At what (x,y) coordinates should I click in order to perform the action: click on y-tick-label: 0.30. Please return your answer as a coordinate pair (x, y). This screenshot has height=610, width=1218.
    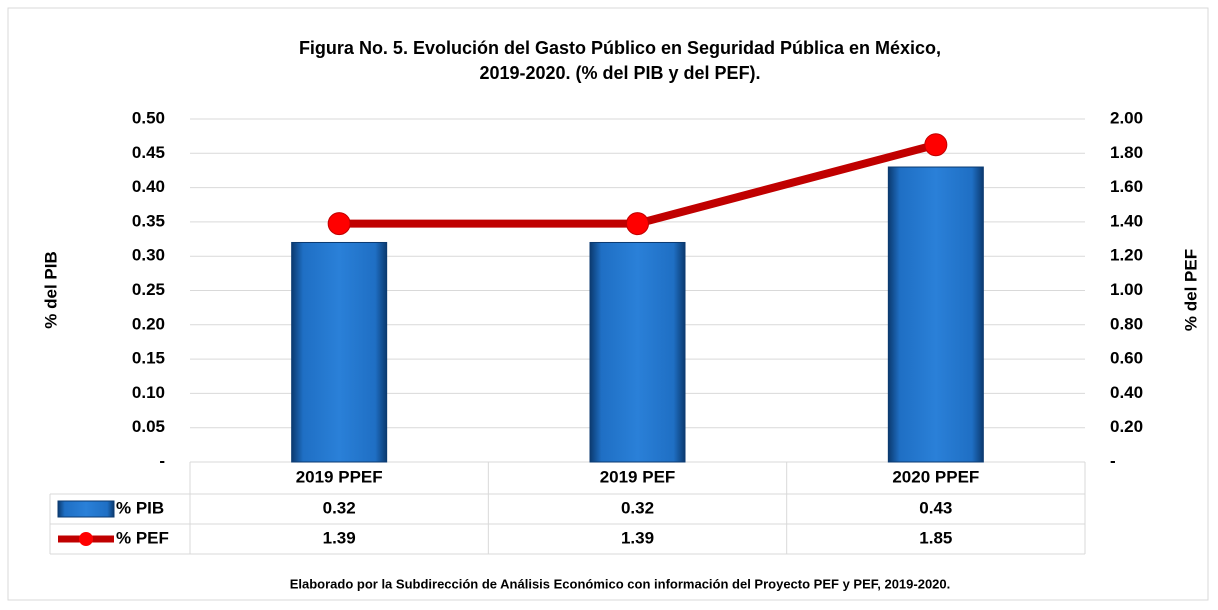
    Looking at the image, I should click on (148, 255).